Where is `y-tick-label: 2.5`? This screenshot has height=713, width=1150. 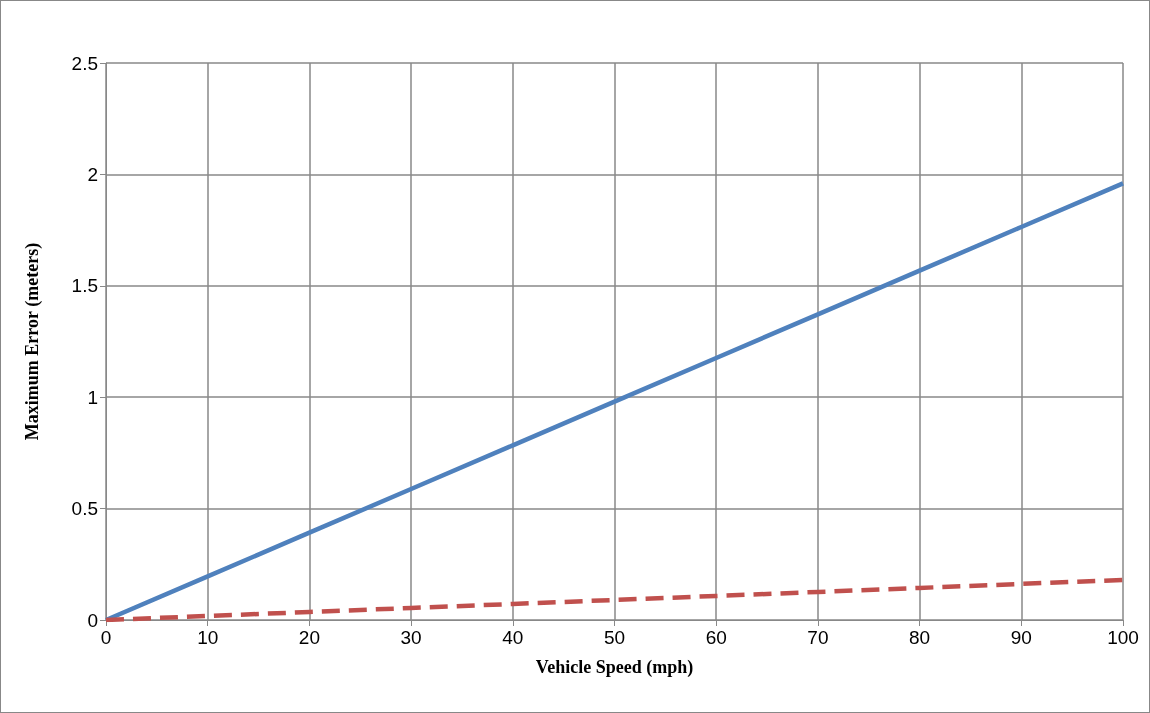 y-tick-label: 2.5 is located at coordinates (84, 63).